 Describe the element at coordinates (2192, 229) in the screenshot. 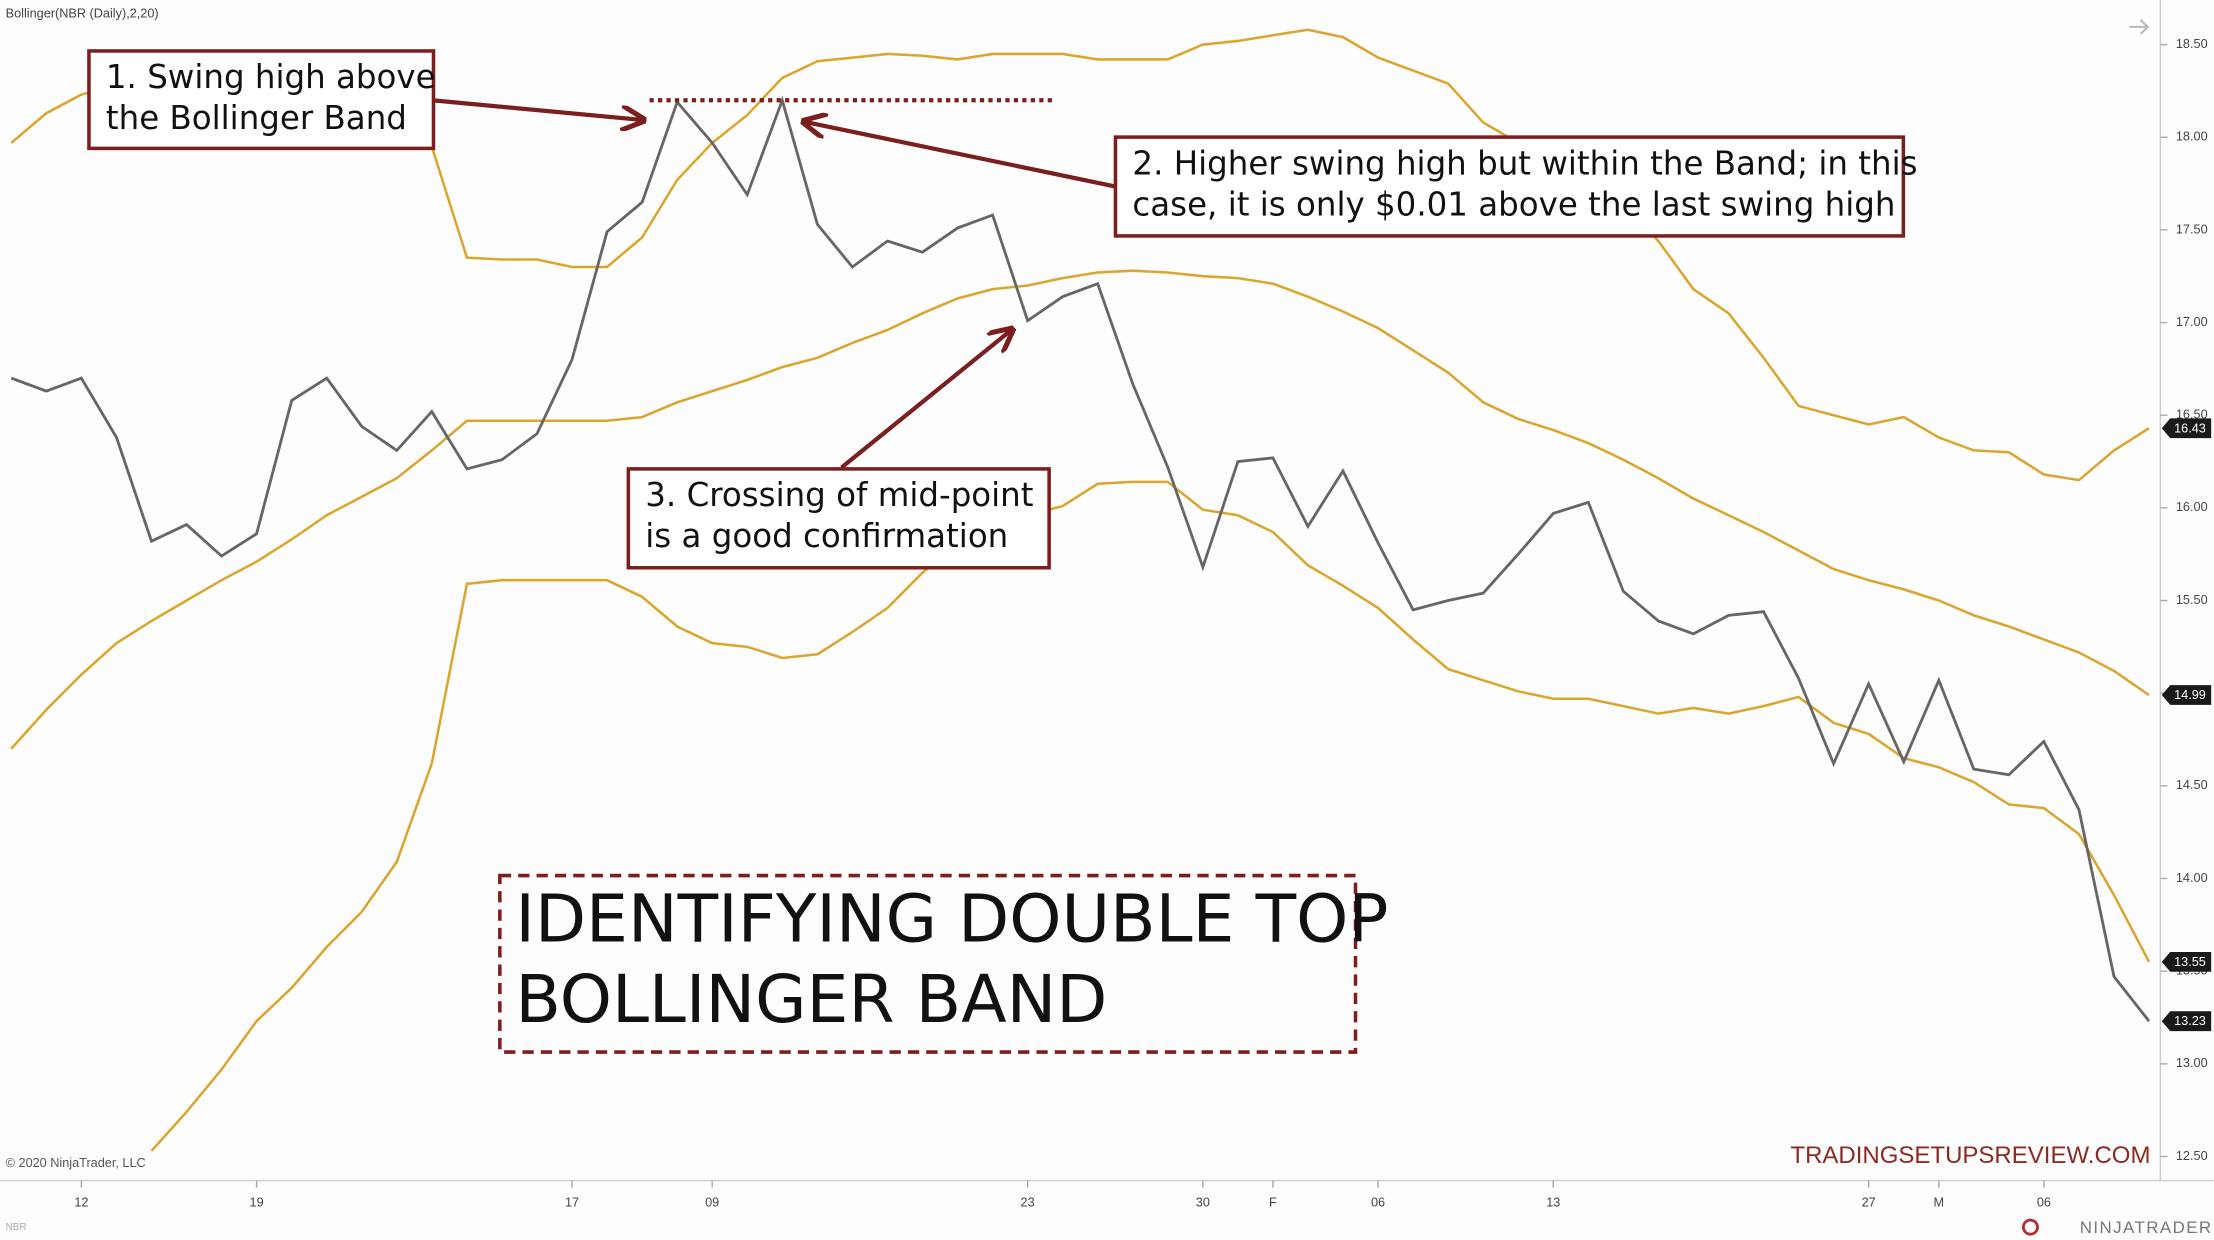

I see `y-tick-label: 17.50` at that location.